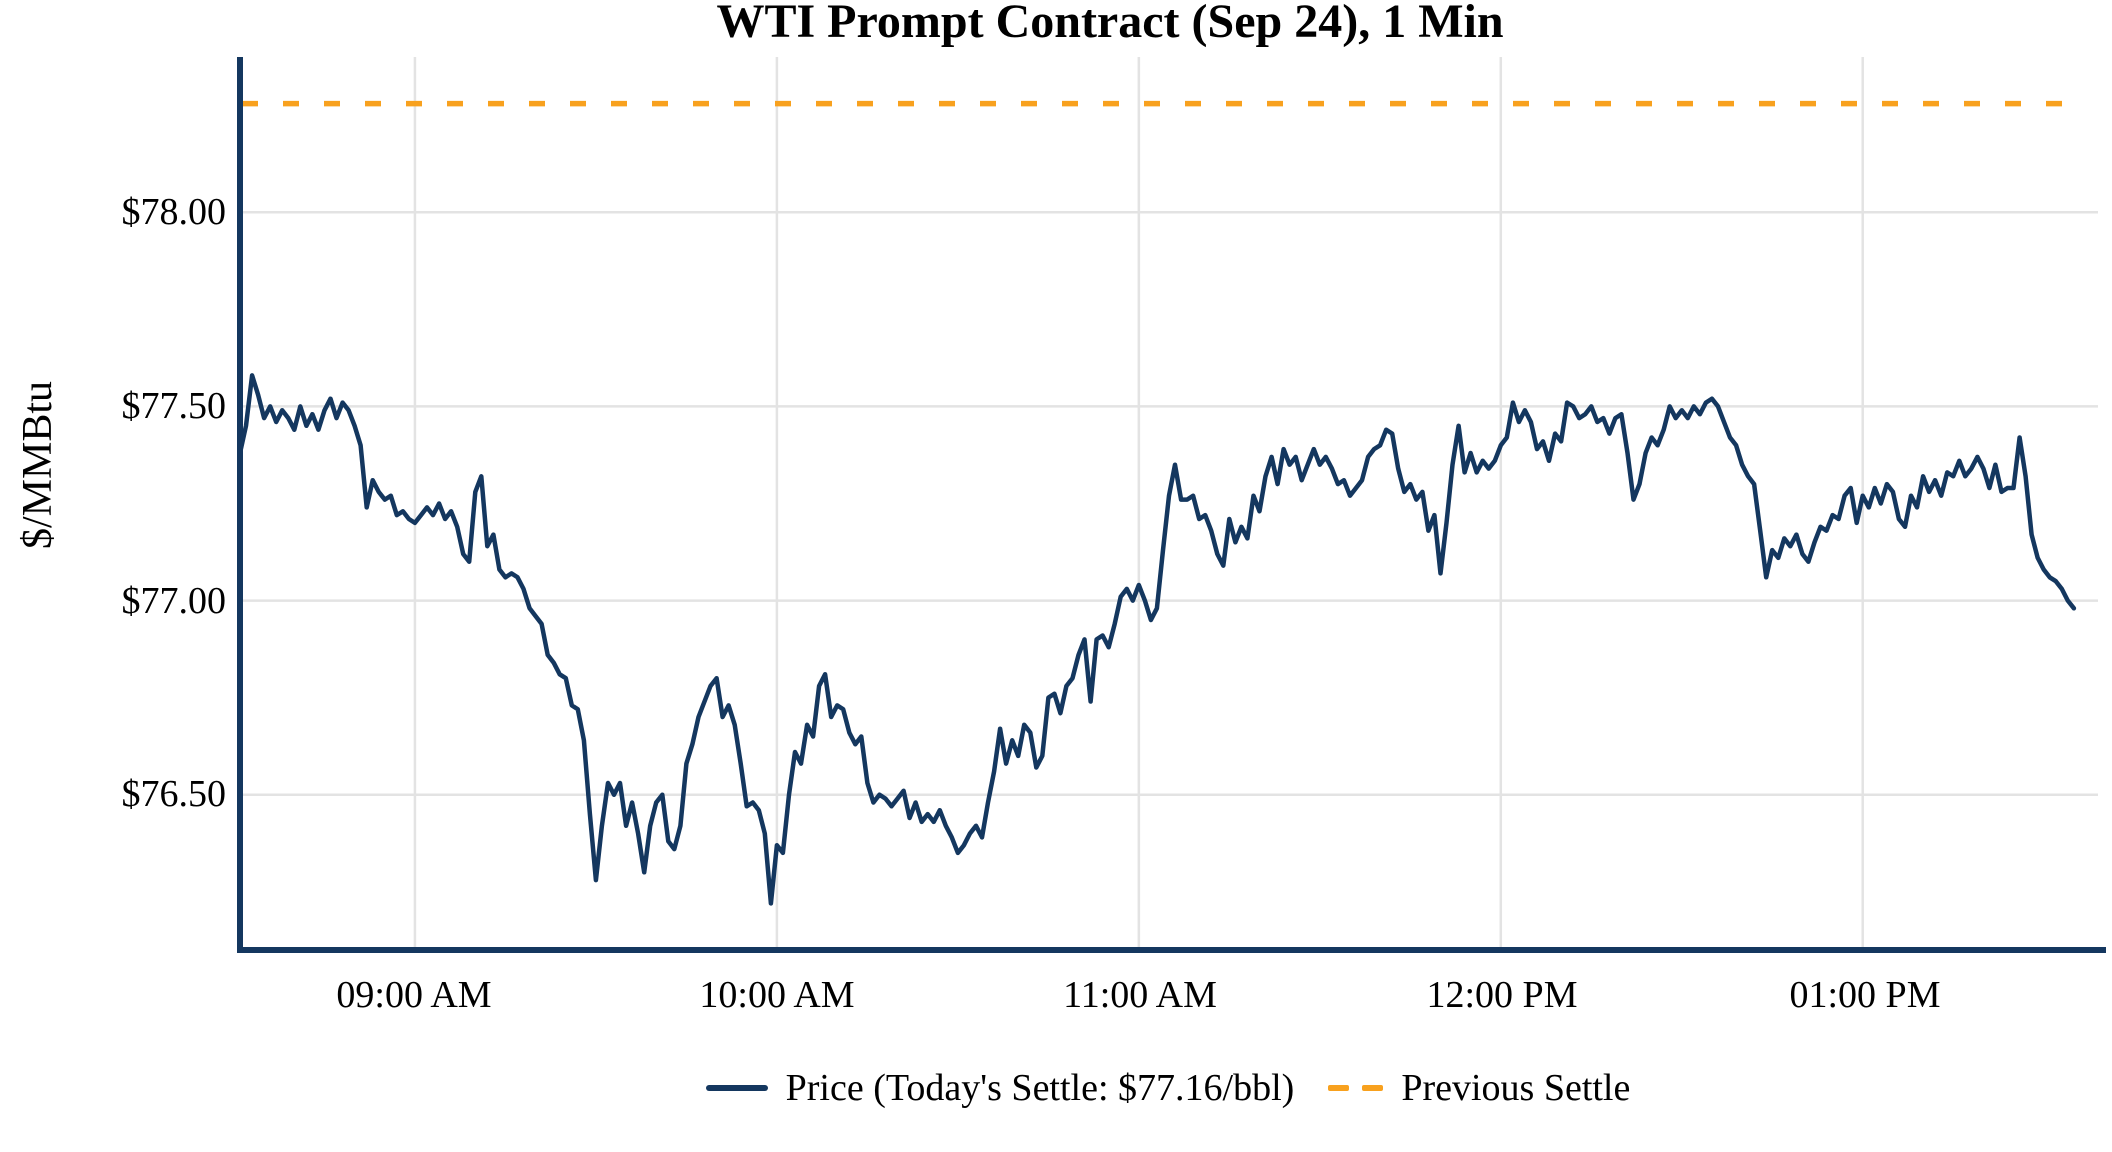 The height and width of the screenshot is (1152, 2112). What do you see at coordinates (414, 995) in the screenshot?
I see `x-tick-label-0900am: 09:00 AM` at bounding box center [414, 995].